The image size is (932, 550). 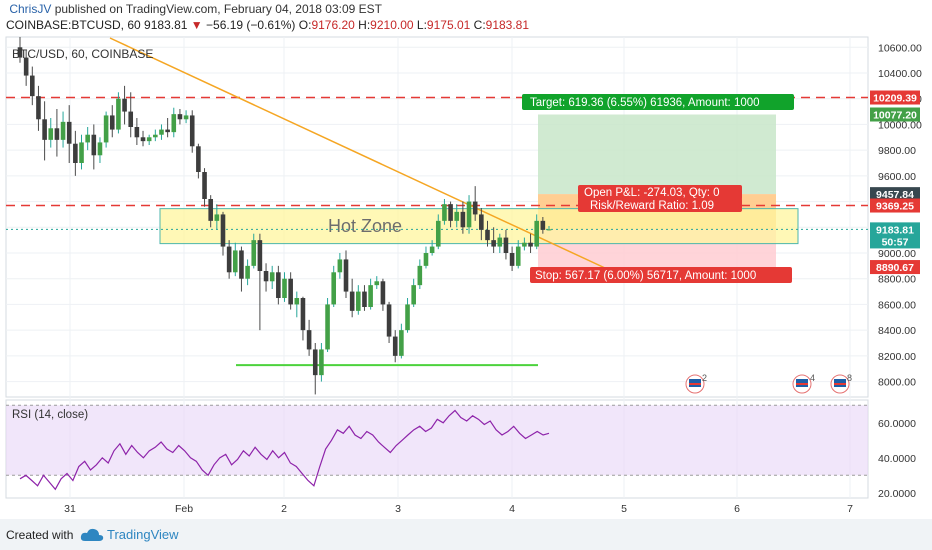 I want to click on tradingview-brand: TradingView, so click(x=143, y=534).